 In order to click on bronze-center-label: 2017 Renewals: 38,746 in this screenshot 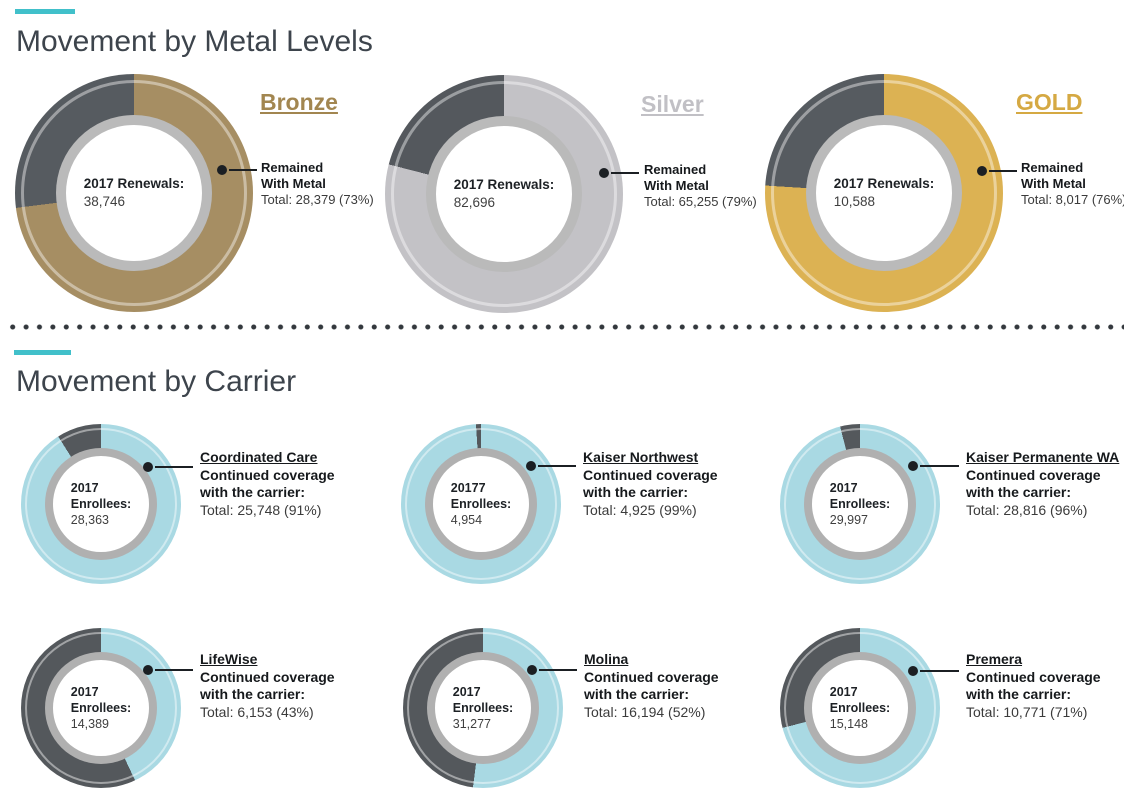, I will do `click(134, 192)`.